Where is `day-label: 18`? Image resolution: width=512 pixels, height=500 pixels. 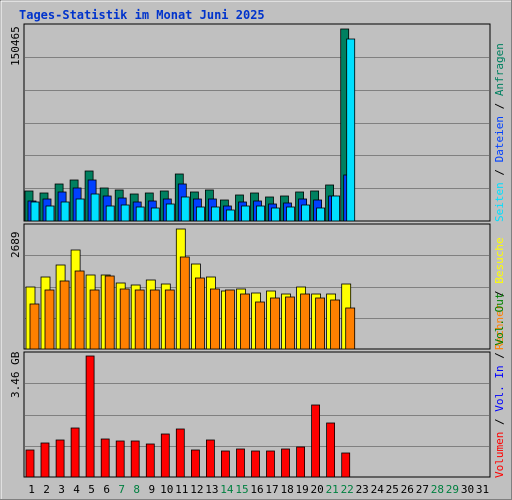 day-label: 18 is located at coordinates (286, 489).